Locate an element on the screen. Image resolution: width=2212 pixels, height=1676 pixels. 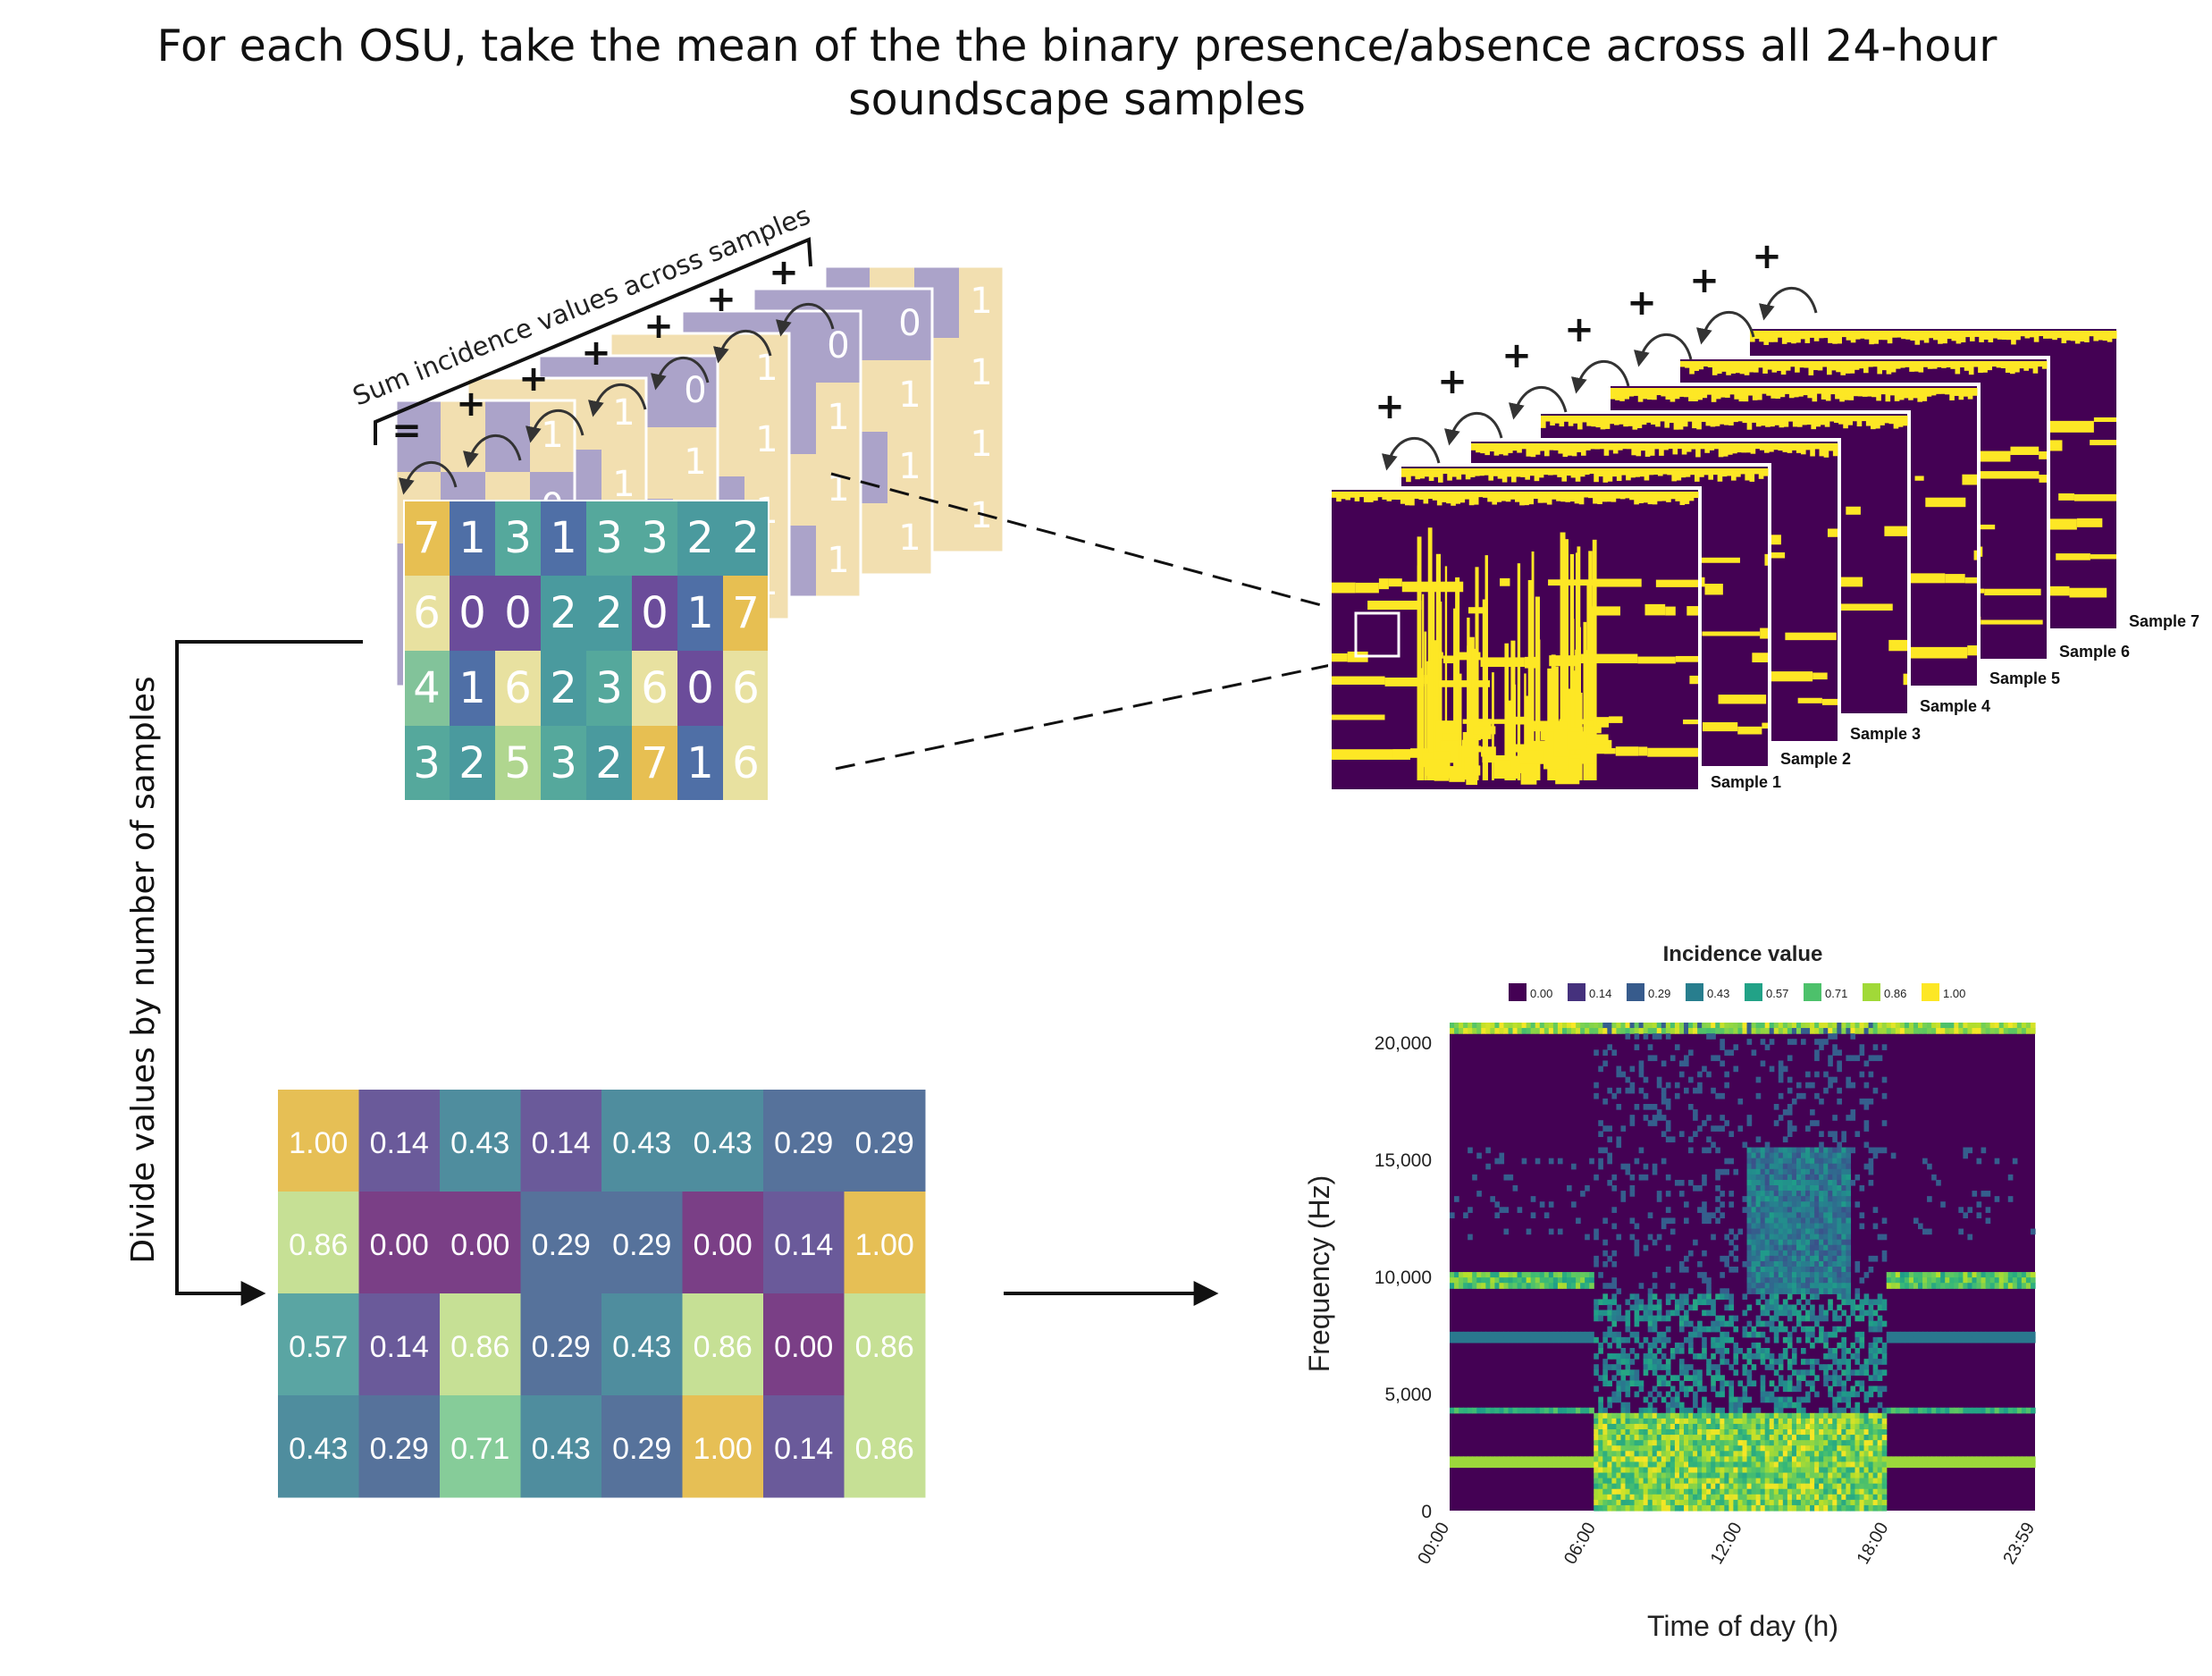
legend-swatch is located at coordinates (1753, 992).